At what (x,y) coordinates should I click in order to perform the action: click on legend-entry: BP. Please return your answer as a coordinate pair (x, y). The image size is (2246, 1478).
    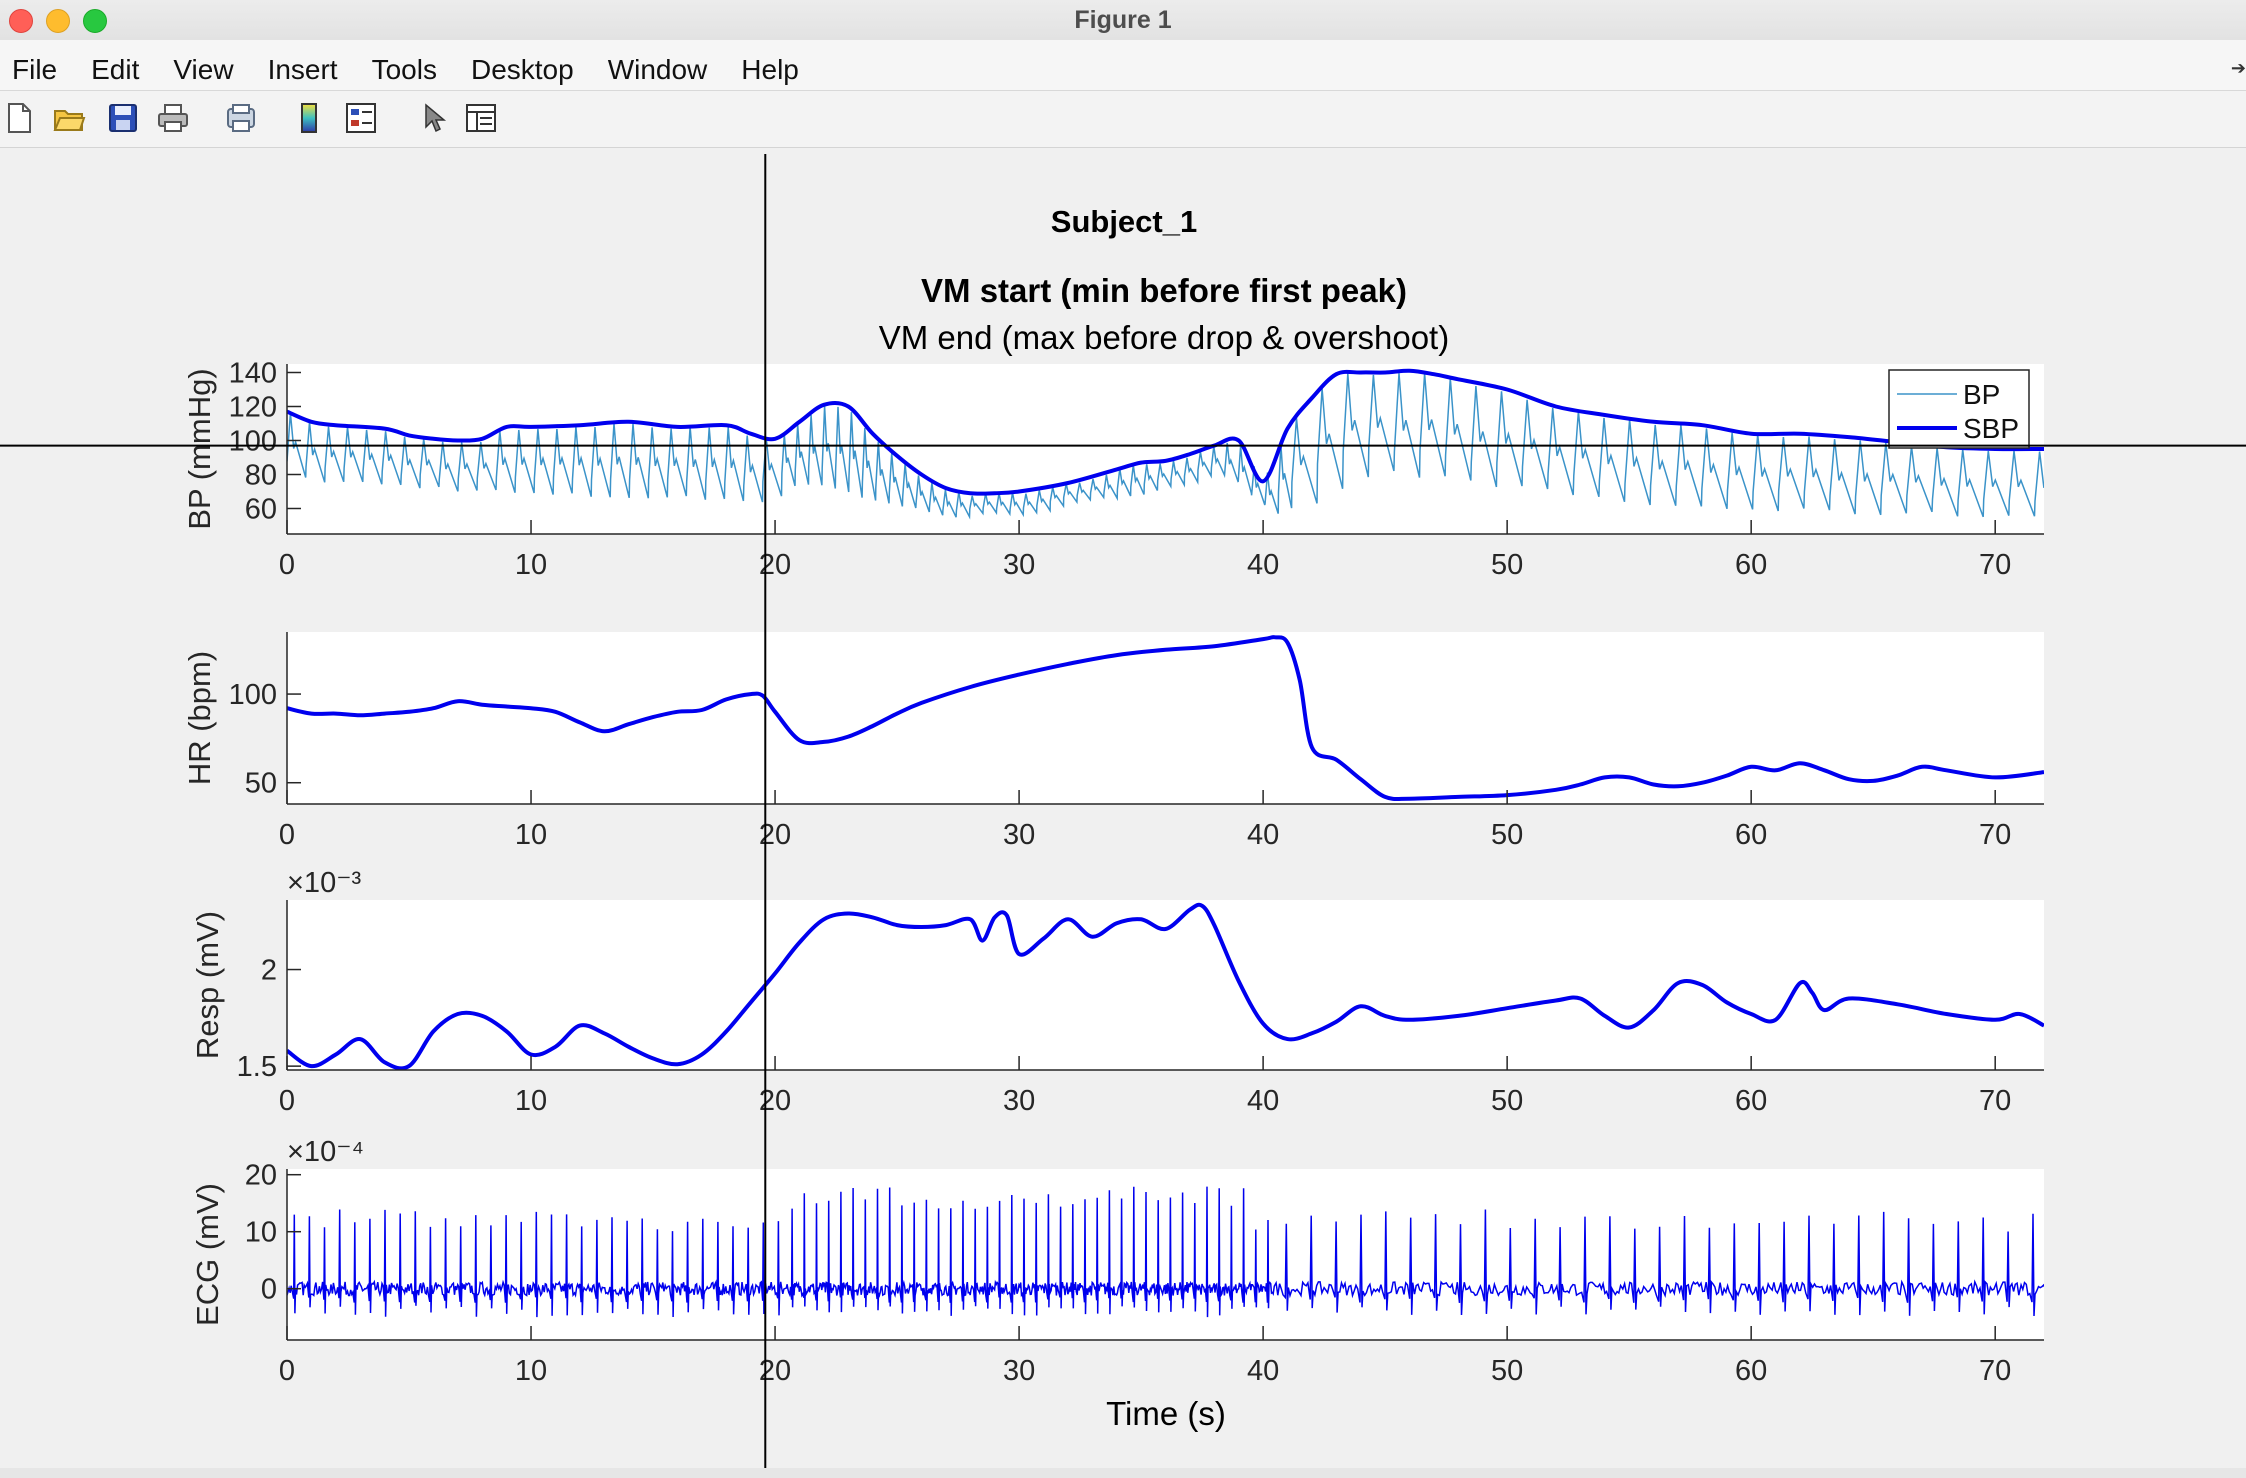
    Looking at the image, I should click on (1981, 394).